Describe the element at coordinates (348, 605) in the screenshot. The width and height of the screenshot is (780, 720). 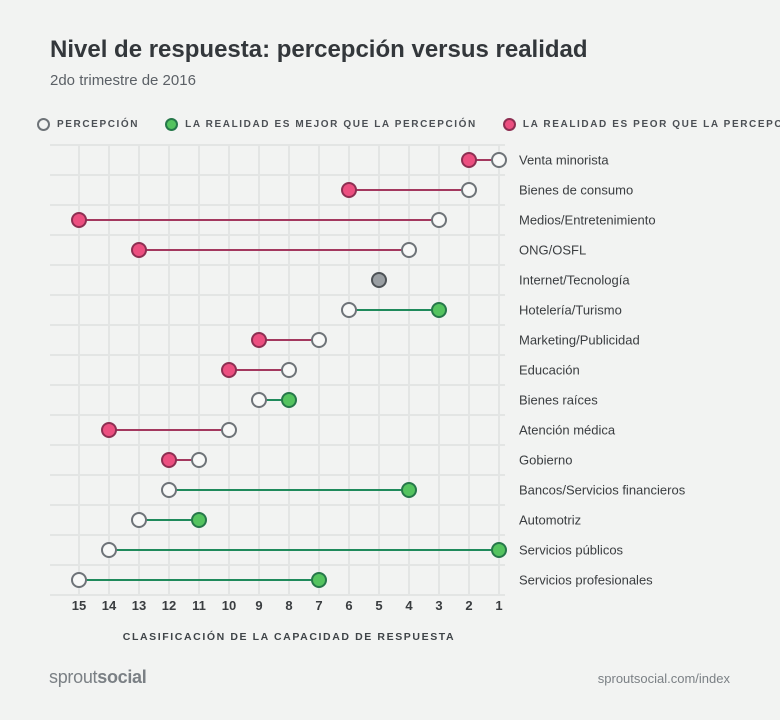
I see `x-tick-label: 6` at that location.